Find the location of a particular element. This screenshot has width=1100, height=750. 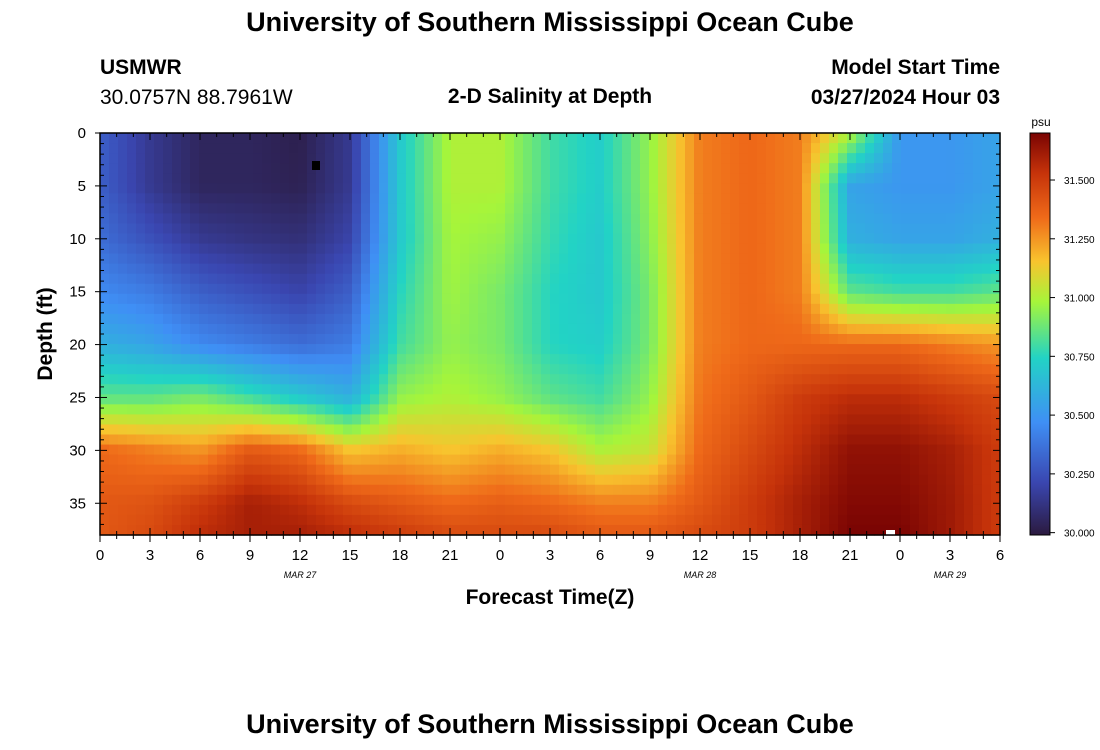

x-tick-label: 0 is located at coordinates (100, 555).